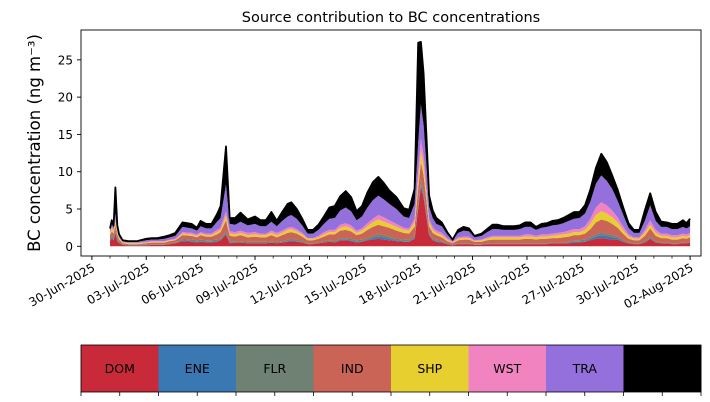 The width and height of the screenshot is (710, 402). I want to click on colorbar-swatch-bb, so click(662, 368).